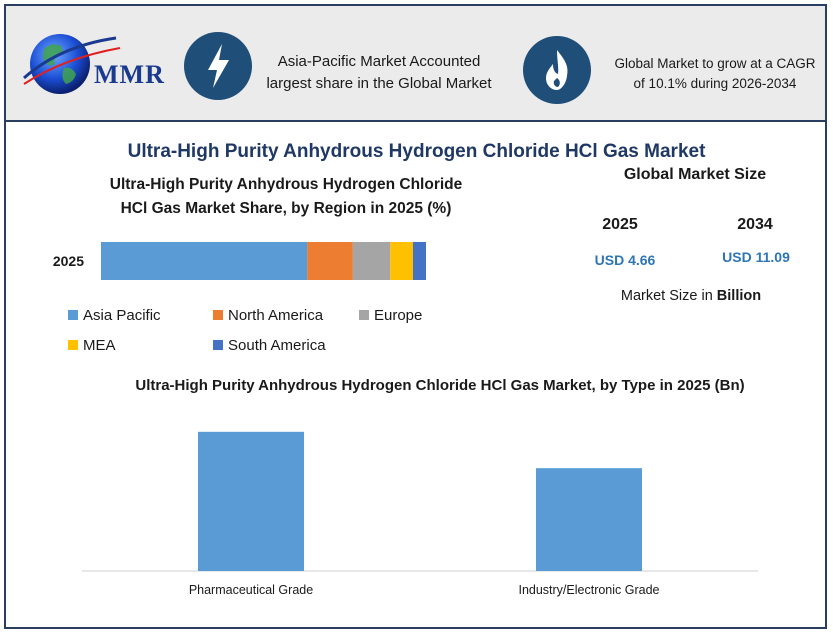  I want to click on market-value-2025: USD 4.66, so click(625, 260).